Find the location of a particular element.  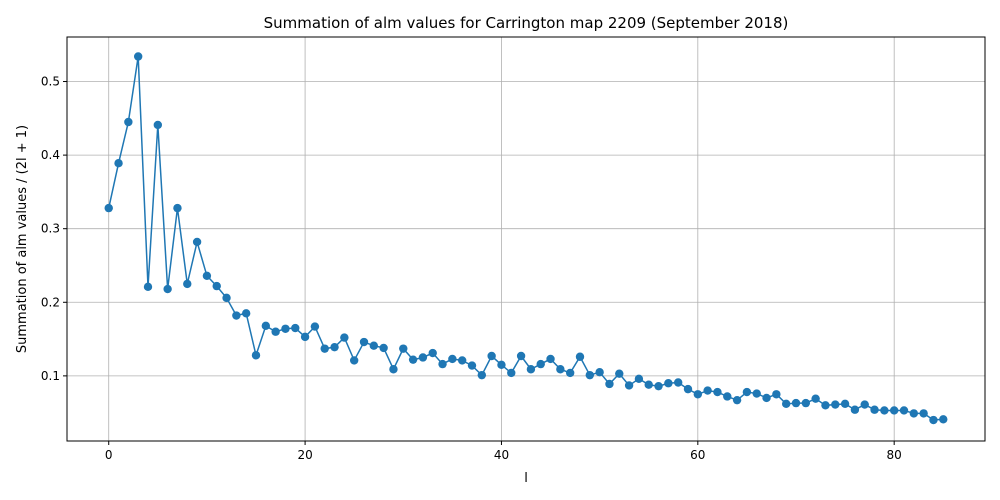

x-tick-label: 40 is located at coordinates (501, 455).